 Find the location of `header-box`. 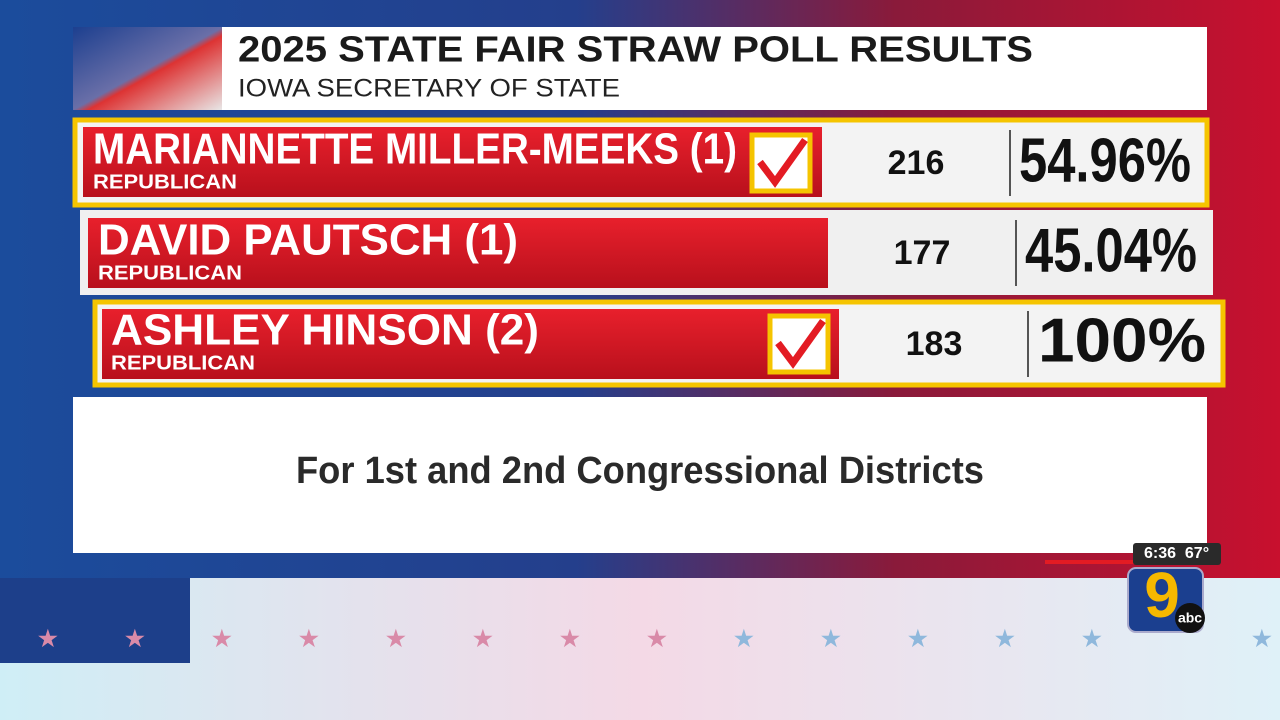

header-box is located at coordinates (714, 68).